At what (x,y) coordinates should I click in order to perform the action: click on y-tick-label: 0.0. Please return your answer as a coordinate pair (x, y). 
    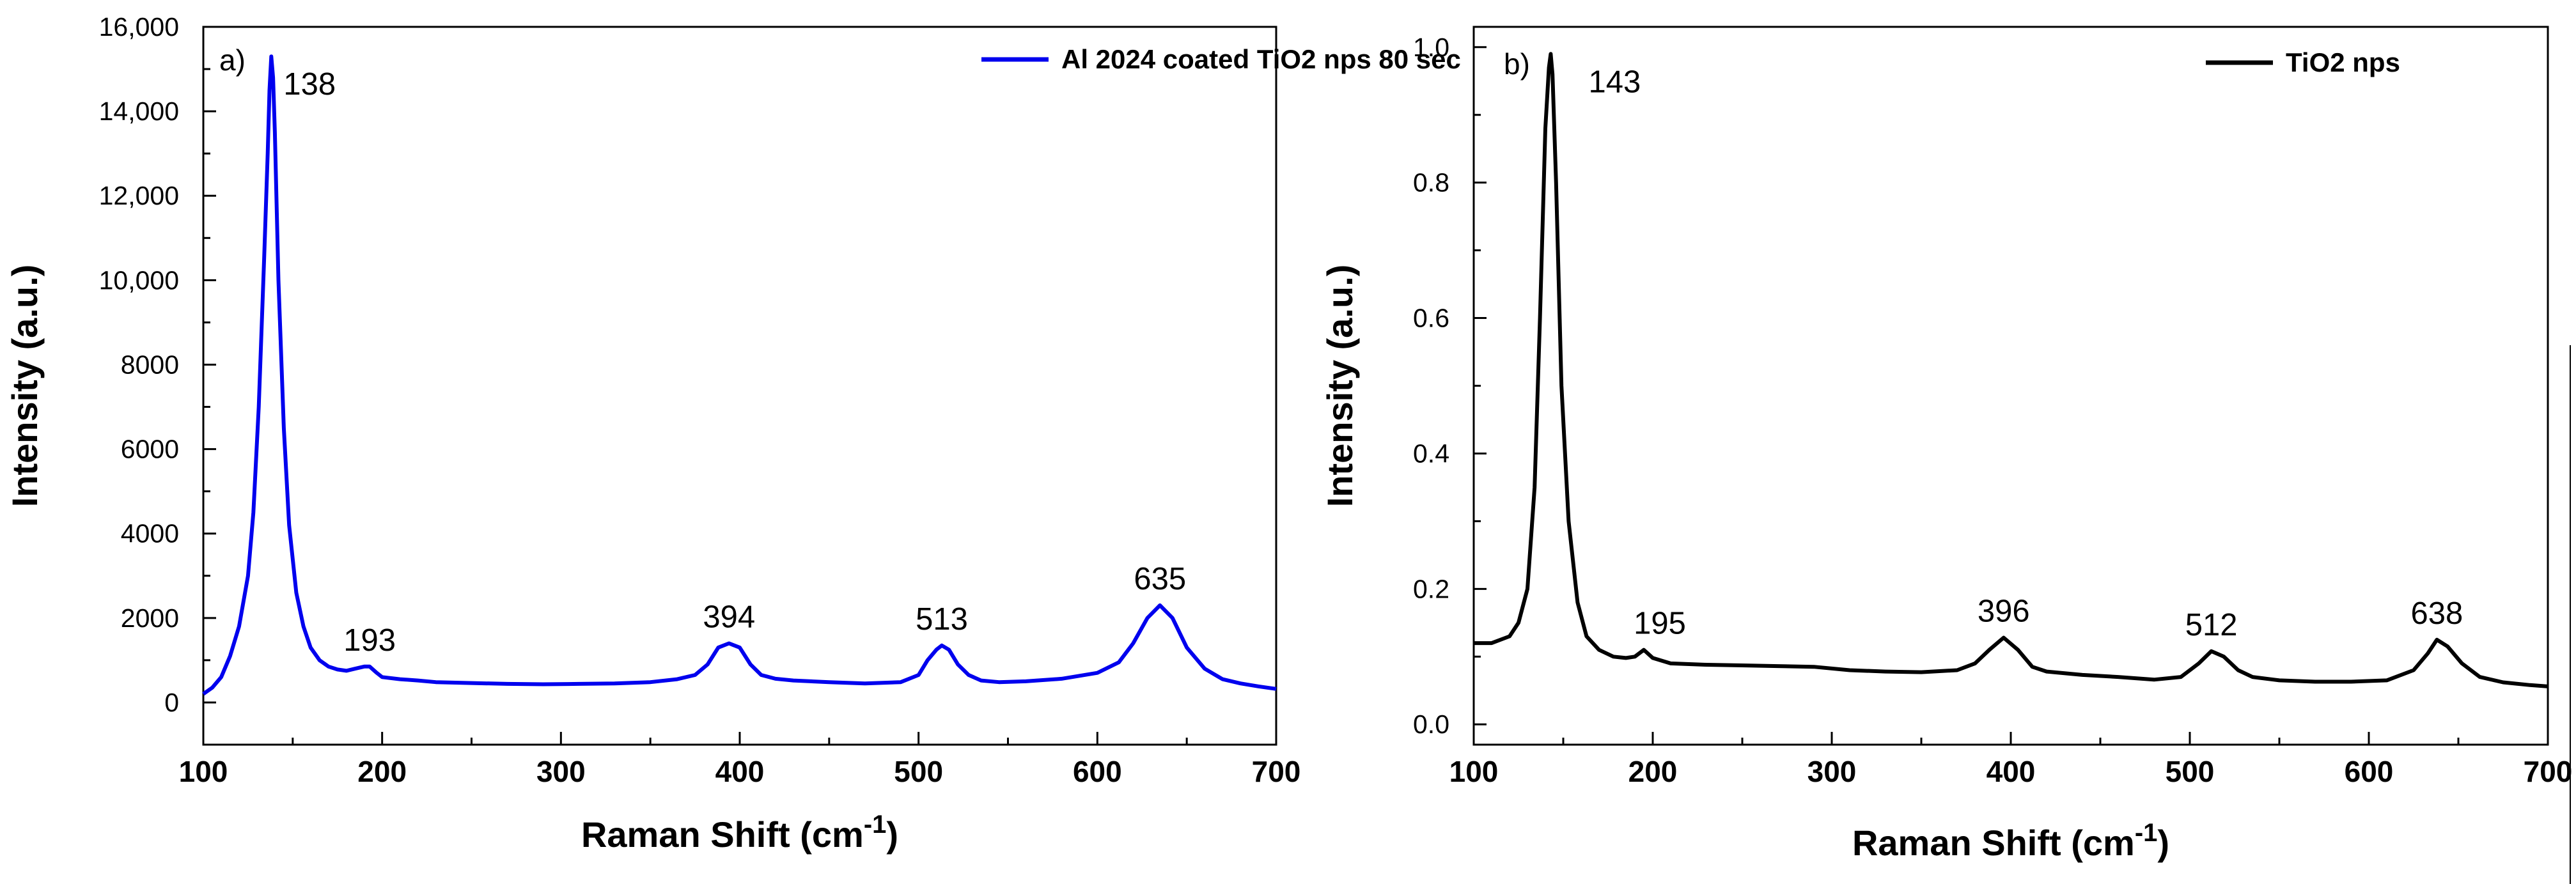
    Looking at the image, I should click on (1431, 724).